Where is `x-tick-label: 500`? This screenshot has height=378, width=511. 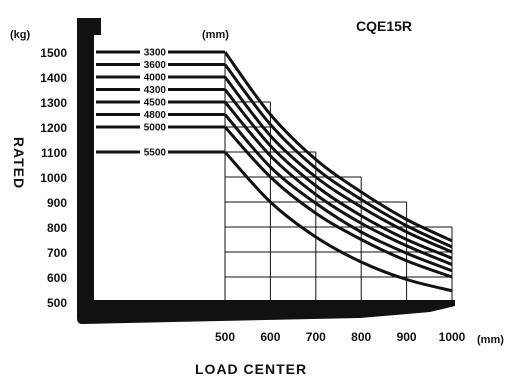
x-tick-label: 500 is located at coordinates (225, 337).